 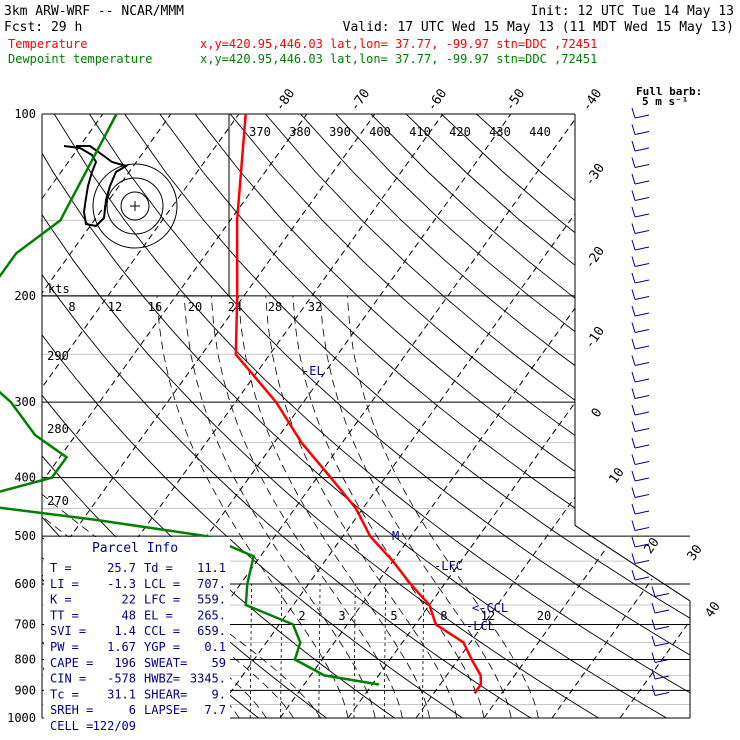 I want to click on parcel-param-label: T =, so click(x=61, y=568).